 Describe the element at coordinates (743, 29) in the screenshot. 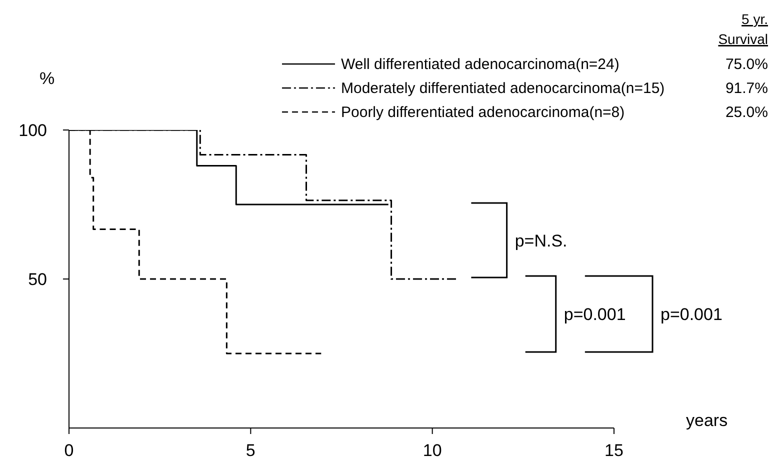

I see `text: 5 yr. Survival` at that location.